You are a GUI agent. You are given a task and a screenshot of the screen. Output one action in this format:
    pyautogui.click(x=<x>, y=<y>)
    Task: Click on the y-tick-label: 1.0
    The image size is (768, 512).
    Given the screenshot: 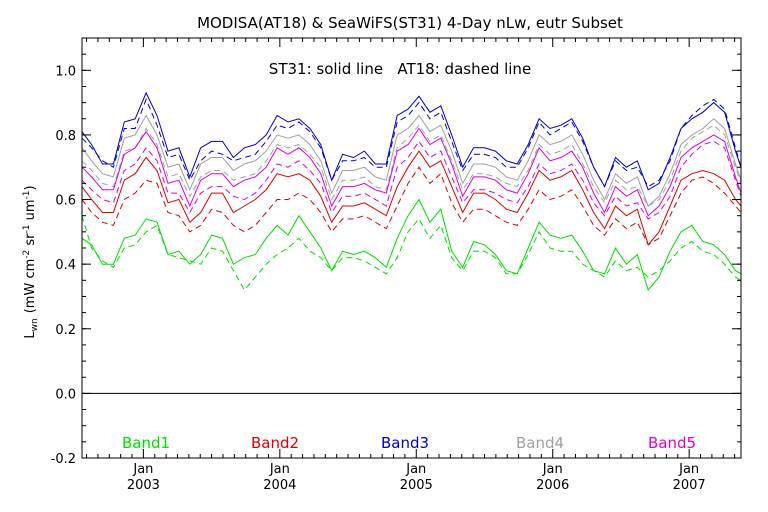 What is the action you would take?
    pyautogui.click(x=65, y=71)
    